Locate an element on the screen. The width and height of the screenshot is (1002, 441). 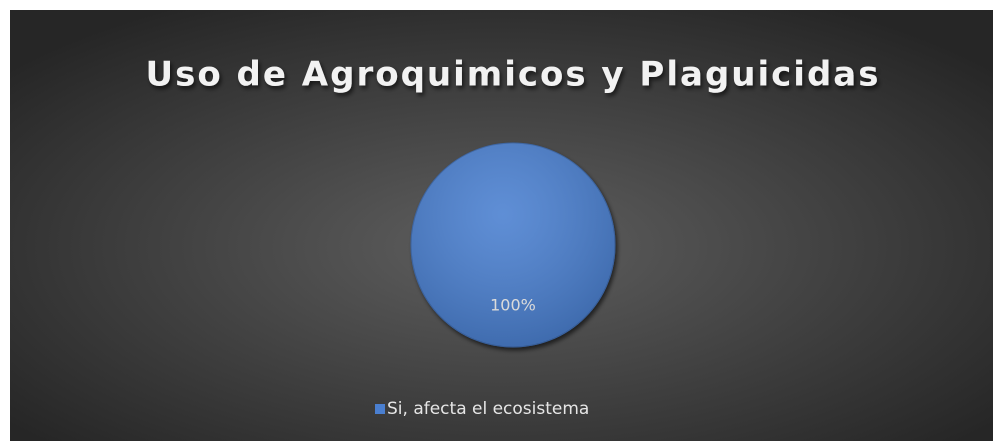
chart-title: Uso de Agroquimicos y Plaguicidas is located at coordinates (513, 75).